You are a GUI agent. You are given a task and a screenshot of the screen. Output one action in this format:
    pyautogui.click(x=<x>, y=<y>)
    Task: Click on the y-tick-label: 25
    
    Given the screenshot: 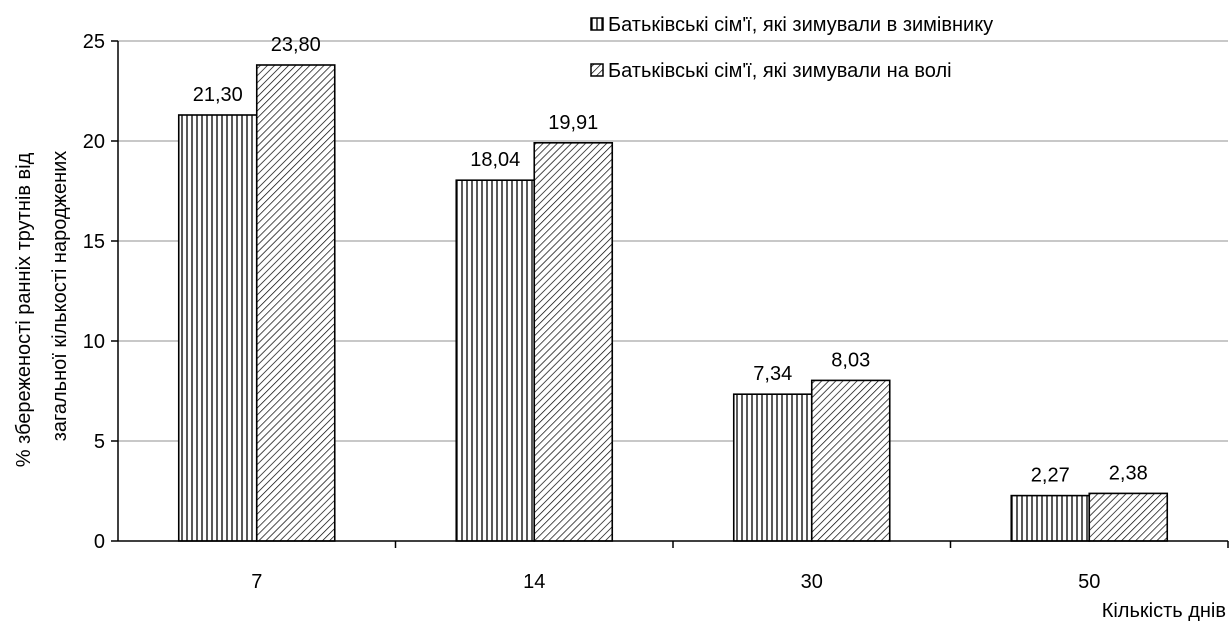 What is the action you would take?
    pyautogui.click(x=94, y=42)
    